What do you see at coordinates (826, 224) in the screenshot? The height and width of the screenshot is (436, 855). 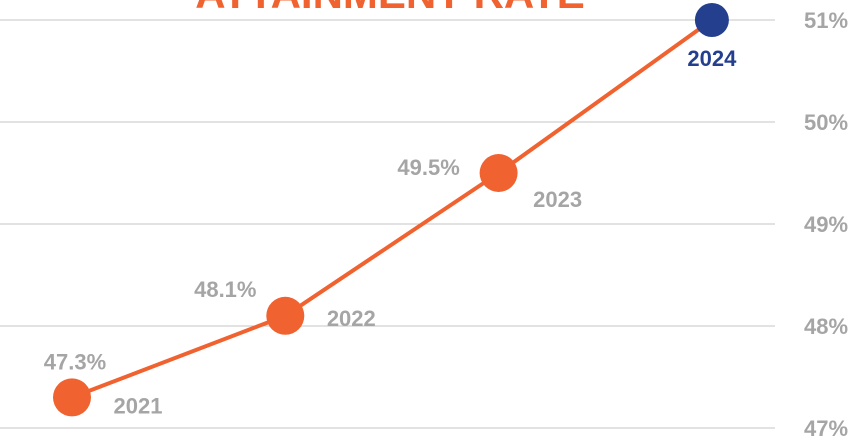 I see `y-tick-label: 49%` at bounding box center [826, 224].